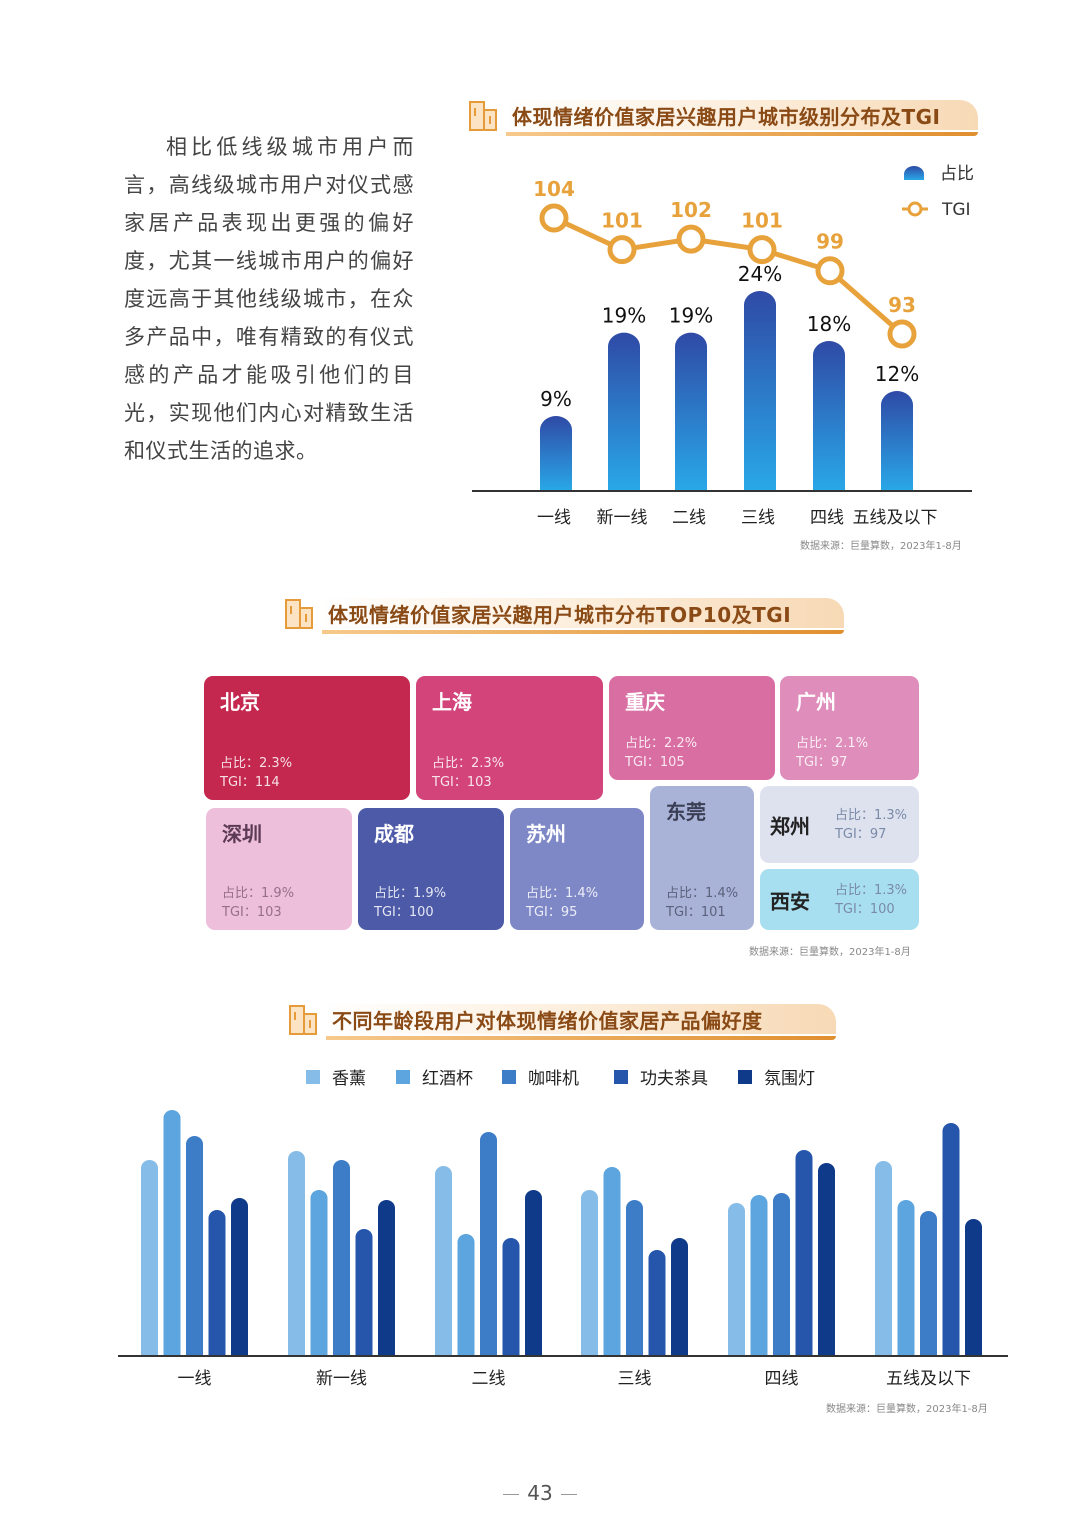 This screenshot has height=1527, width=1080. What do you see at coordinates (307, 738) in the screenshot?
I see `city-tile-beijing: 北京 占比：2.3% TGI：114` at bounding box center [307, 738].